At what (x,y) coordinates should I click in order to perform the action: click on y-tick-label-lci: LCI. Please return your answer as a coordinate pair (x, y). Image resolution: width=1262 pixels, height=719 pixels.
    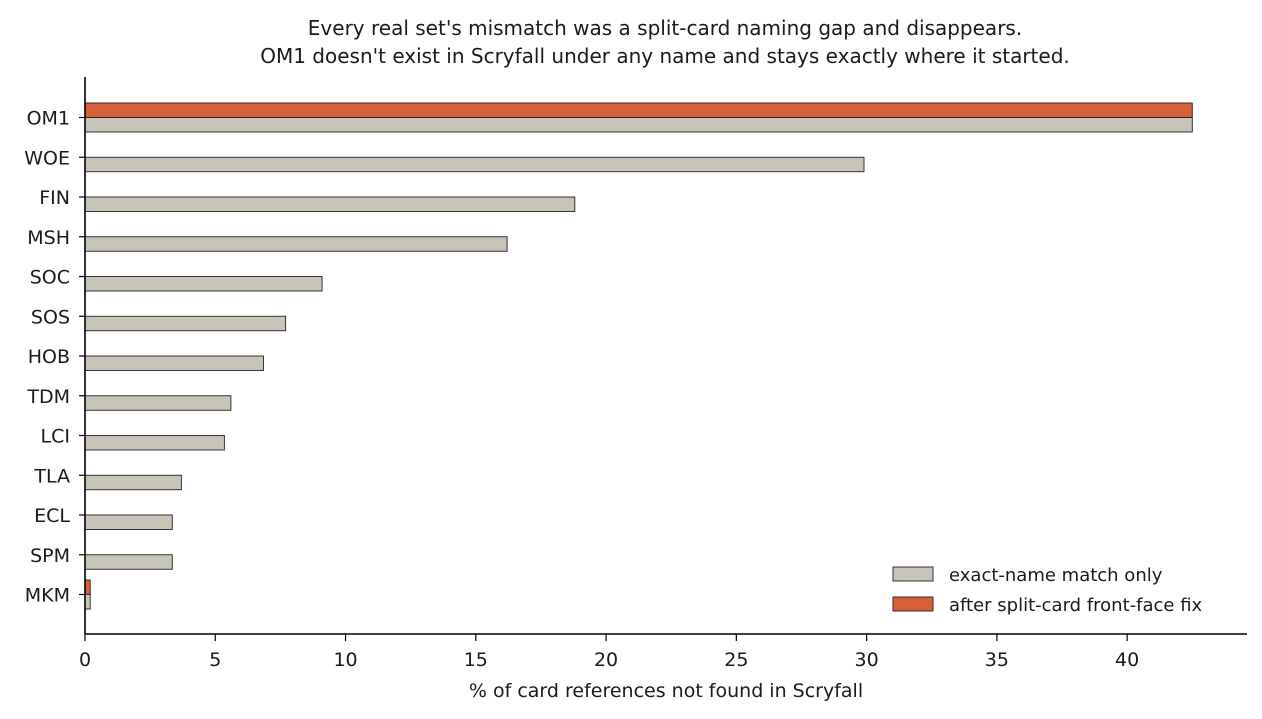
    Looking at the image, I should click on (55, 437).